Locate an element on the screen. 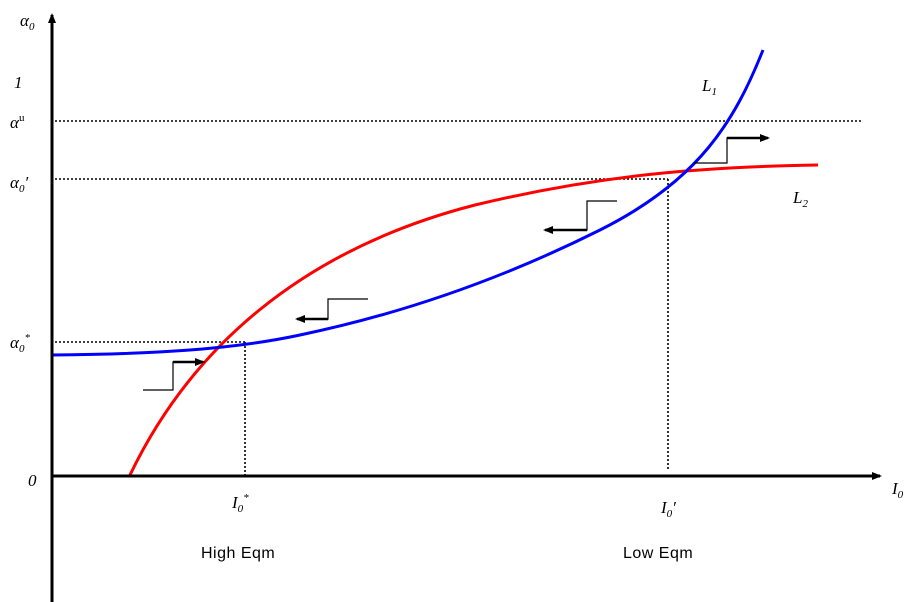 The width and height of the screenshot is (905, 602). step-arrow-left-mid is located at coordinates (334, 309).